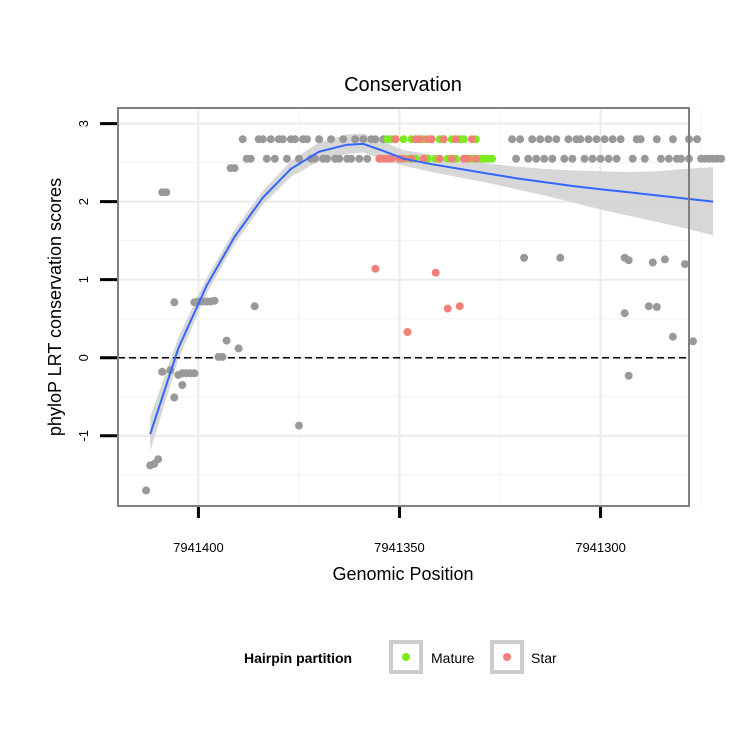  I want to click on x-tick-label: 7941350, so click(399, 547).